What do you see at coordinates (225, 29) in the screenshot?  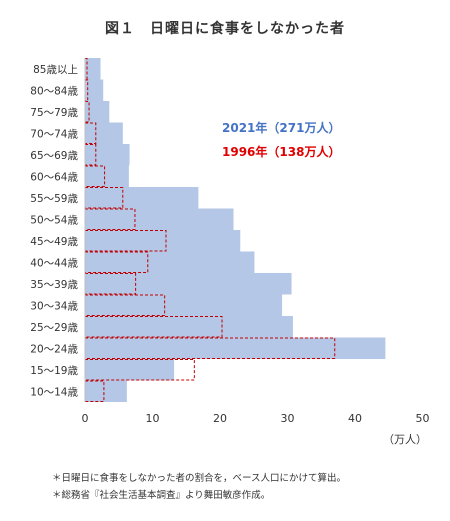 I see `chart-title: 図１ 日曜日に食事をしなかった者` at bounding box center [225, 29].